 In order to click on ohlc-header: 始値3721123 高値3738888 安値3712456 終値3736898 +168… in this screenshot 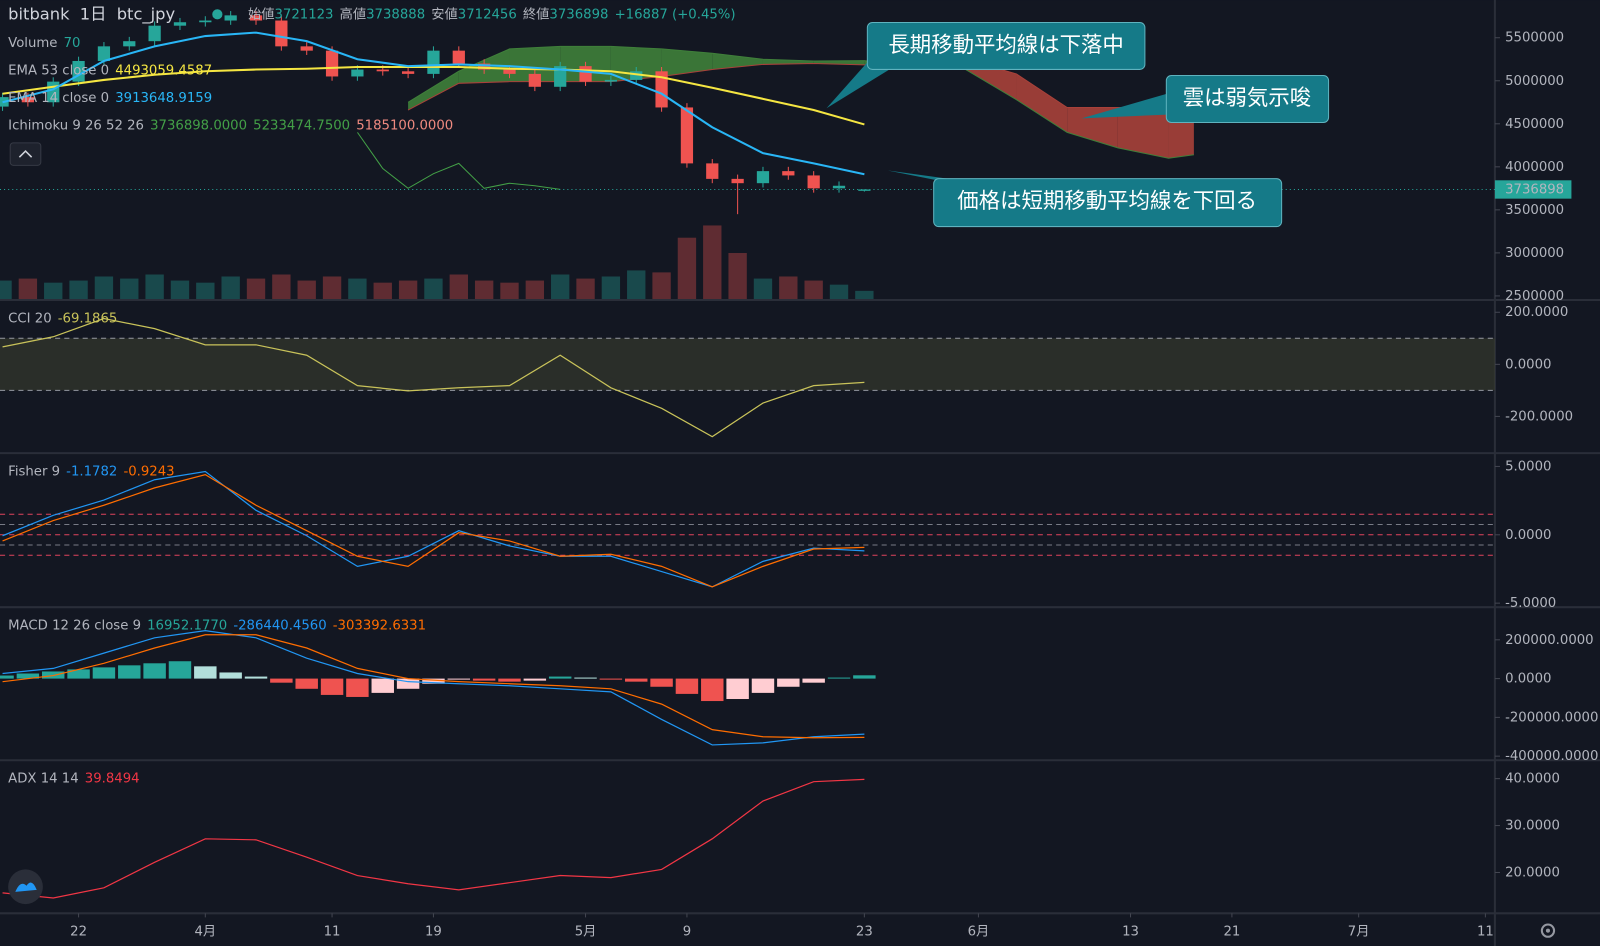, I will do `click(492, 13)`.